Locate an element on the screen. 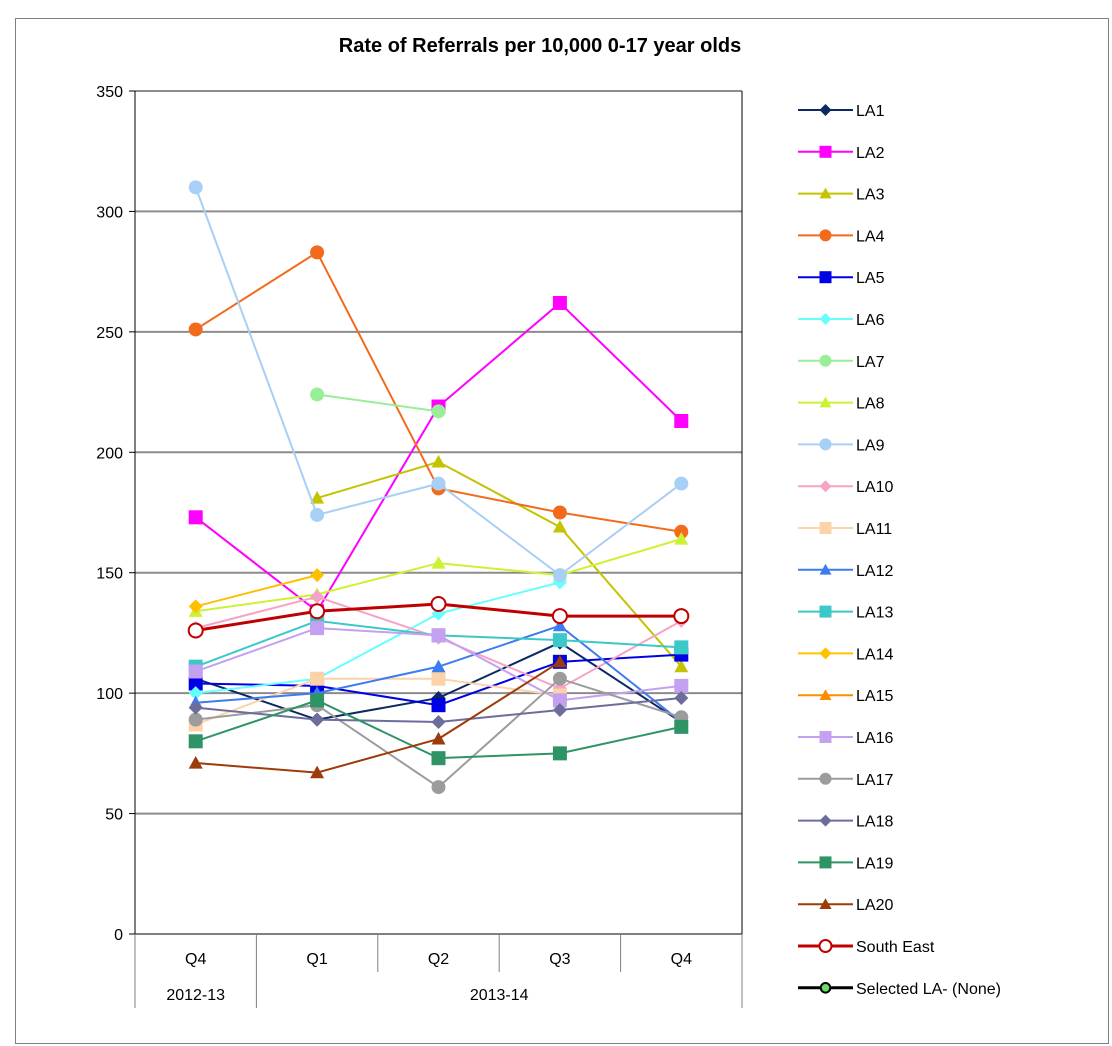 This screenshot has width=1112, height=1046. series-la4 is located at coordinates (438, 392).